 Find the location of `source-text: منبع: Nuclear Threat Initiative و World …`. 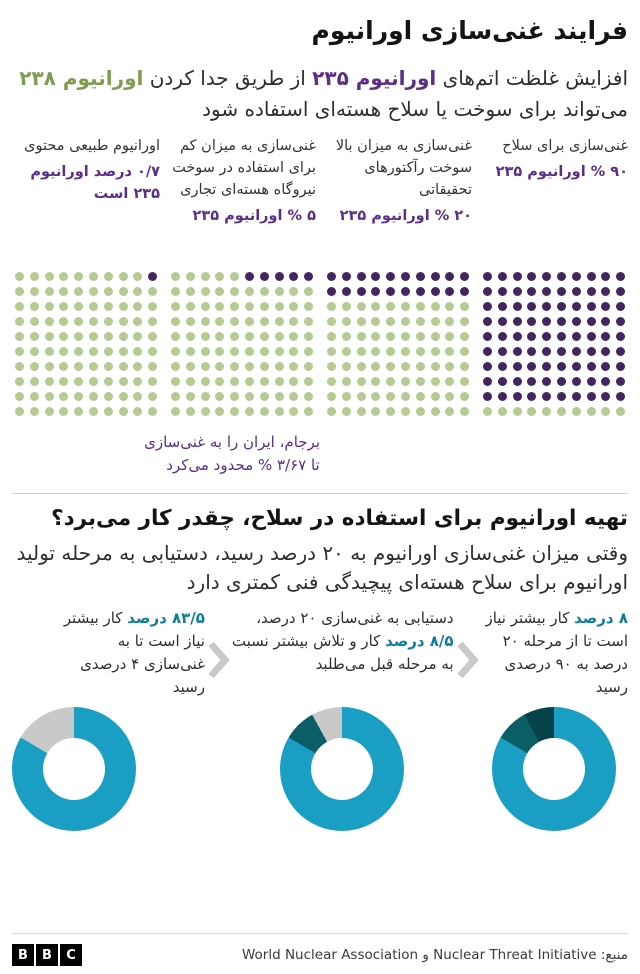

source-text: منبع: Nuclear Threat Initiative و World … is located at coordinates (434, 955).